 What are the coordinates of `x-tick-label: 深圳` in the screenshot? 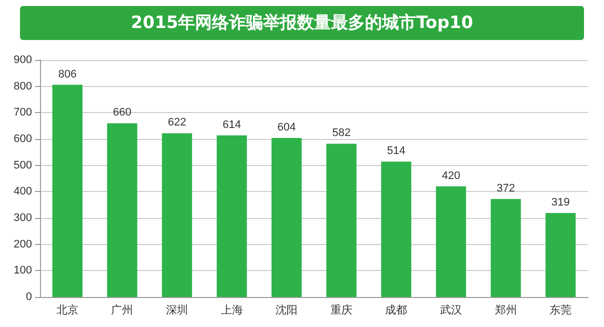 It's located at (177, 310).